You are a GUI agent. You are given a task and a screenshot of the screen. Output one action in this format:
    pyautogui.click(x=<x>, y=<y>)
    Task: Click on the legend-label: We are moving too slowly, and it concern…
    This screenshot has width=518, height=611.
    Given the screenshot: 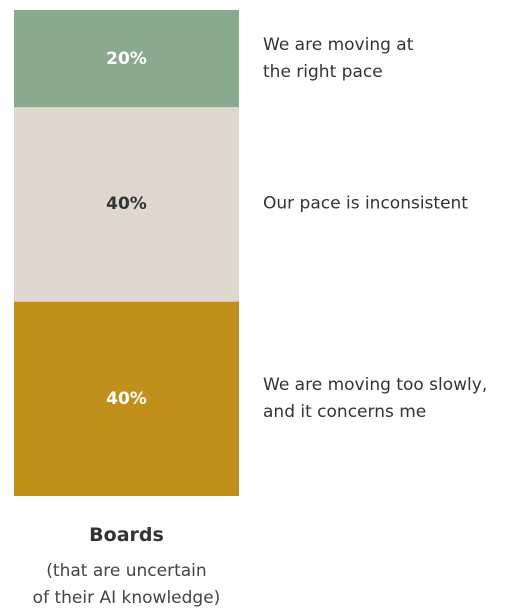 What is the action you would take?
    pyautogui.click(x=375, y=398)
    